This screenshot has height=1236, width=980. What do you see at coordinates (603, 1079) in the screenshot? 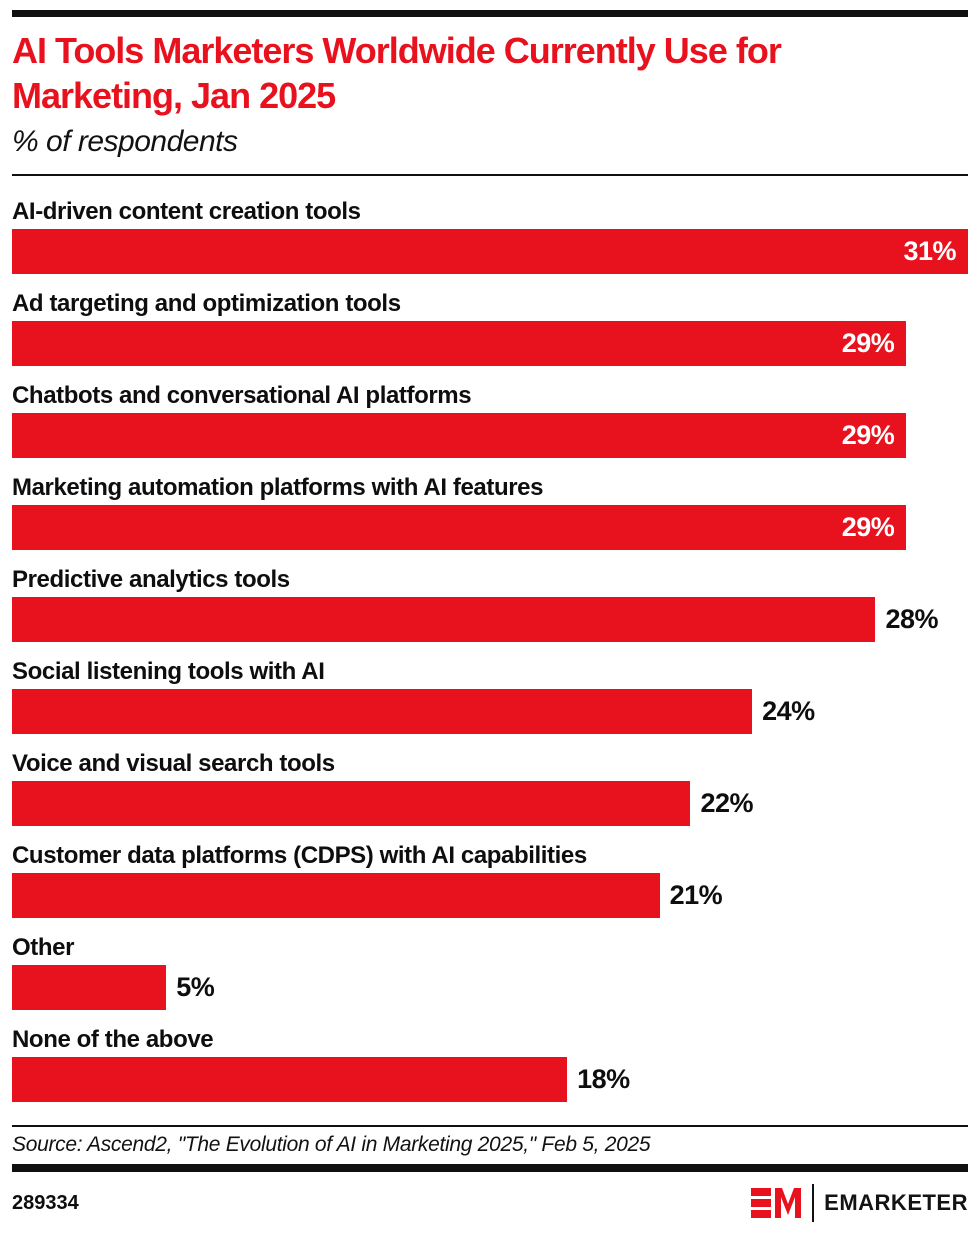
I see `bar-value-label: 18%` at bounding box center [603, 1079].